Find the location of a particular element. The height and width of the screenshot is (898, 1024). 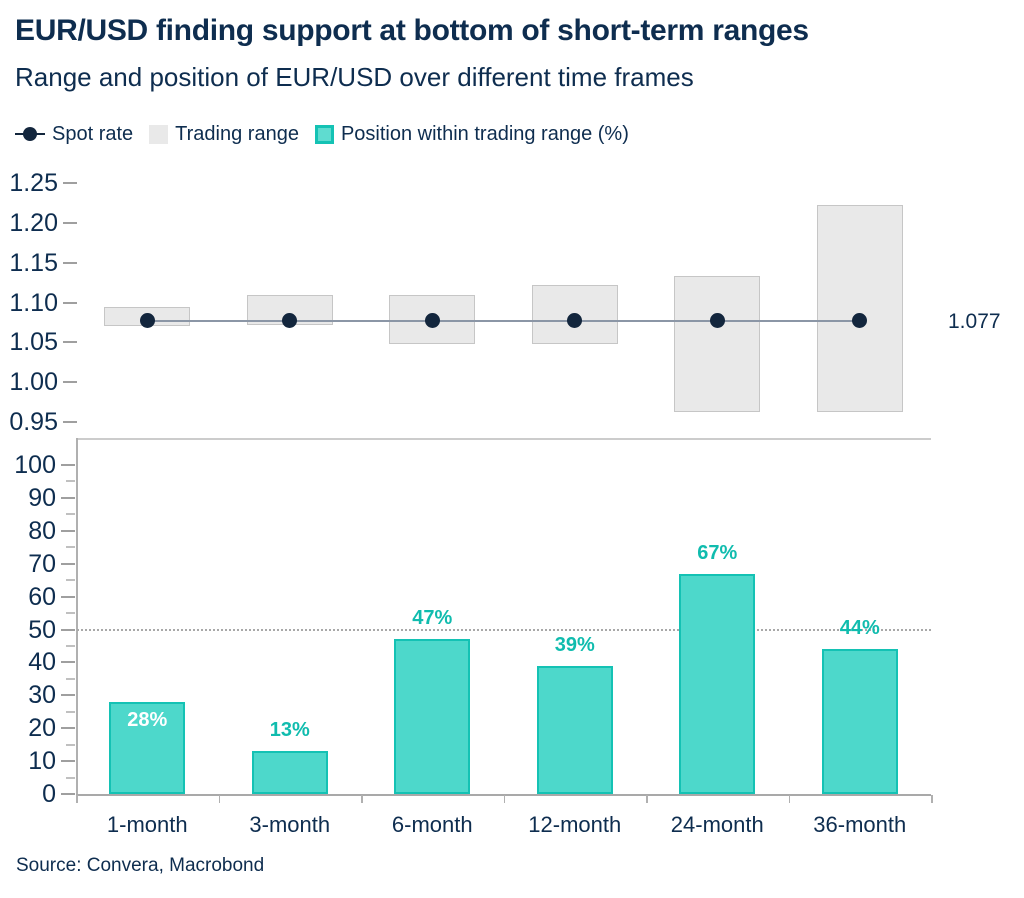

legend-item-spot-rate: Spot rate is located at coordinates (74, 134).